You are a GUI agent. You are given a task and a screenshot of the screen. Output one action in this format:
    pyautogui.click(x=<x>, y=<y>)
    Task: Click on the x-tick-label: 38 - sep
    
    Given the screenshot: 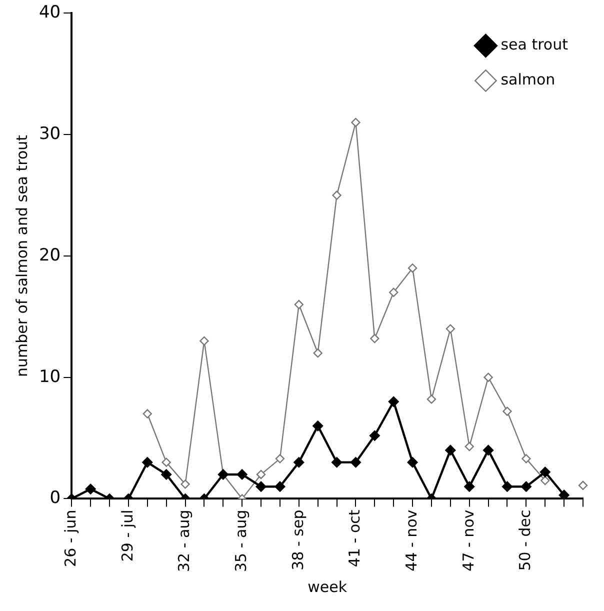 What is the action you would take?
    pyautogui.click(x=297, y=540)
    